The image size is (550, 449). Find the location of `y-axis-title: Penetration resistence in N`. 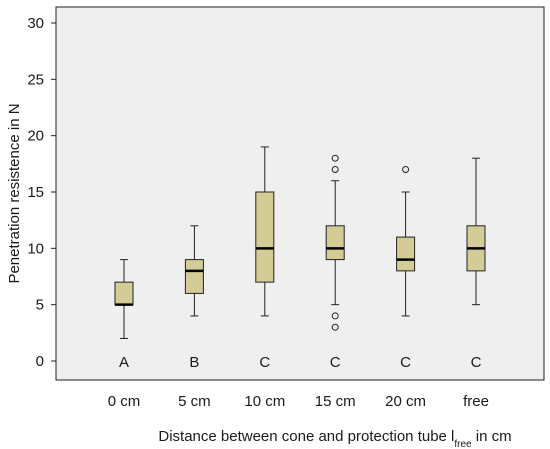

y-axis-title: Penetration resistence in N is located at coordinates (14, 193).